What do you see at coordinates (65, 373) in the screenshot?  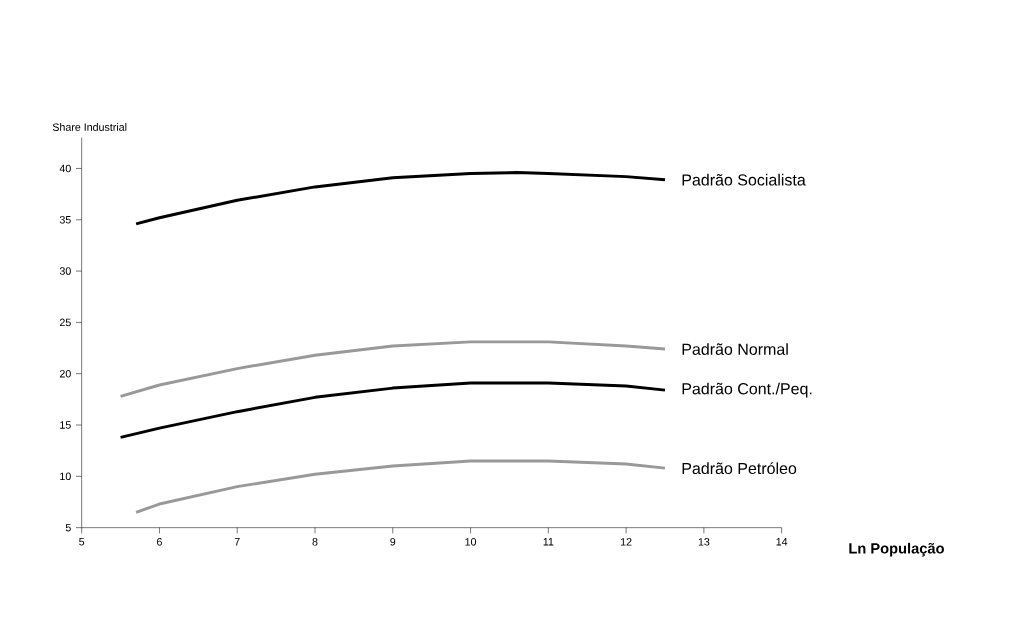 I see `y-tick-label: 20` at bounding box center [65, 373].